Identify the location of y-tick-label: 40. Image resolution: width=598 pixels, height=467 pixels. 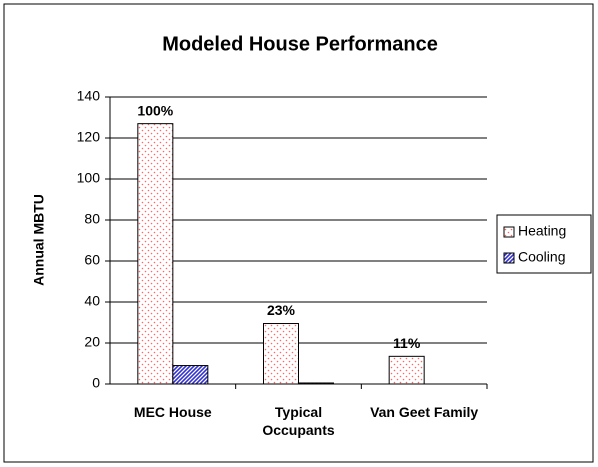
(92, 301).